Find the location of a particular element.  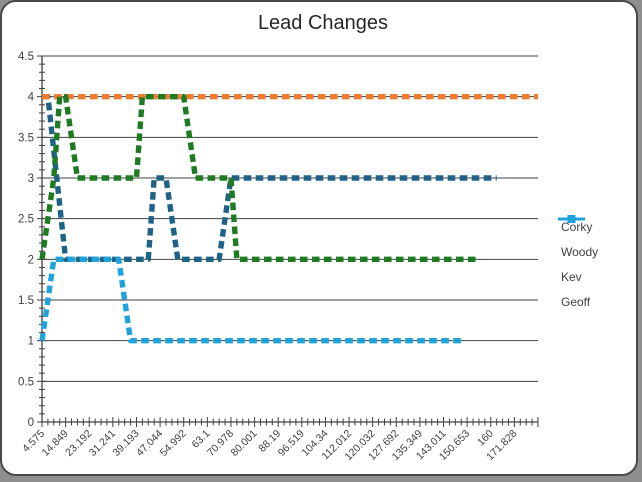

y-tick-label: 0 is located at coordinates (31, 423).